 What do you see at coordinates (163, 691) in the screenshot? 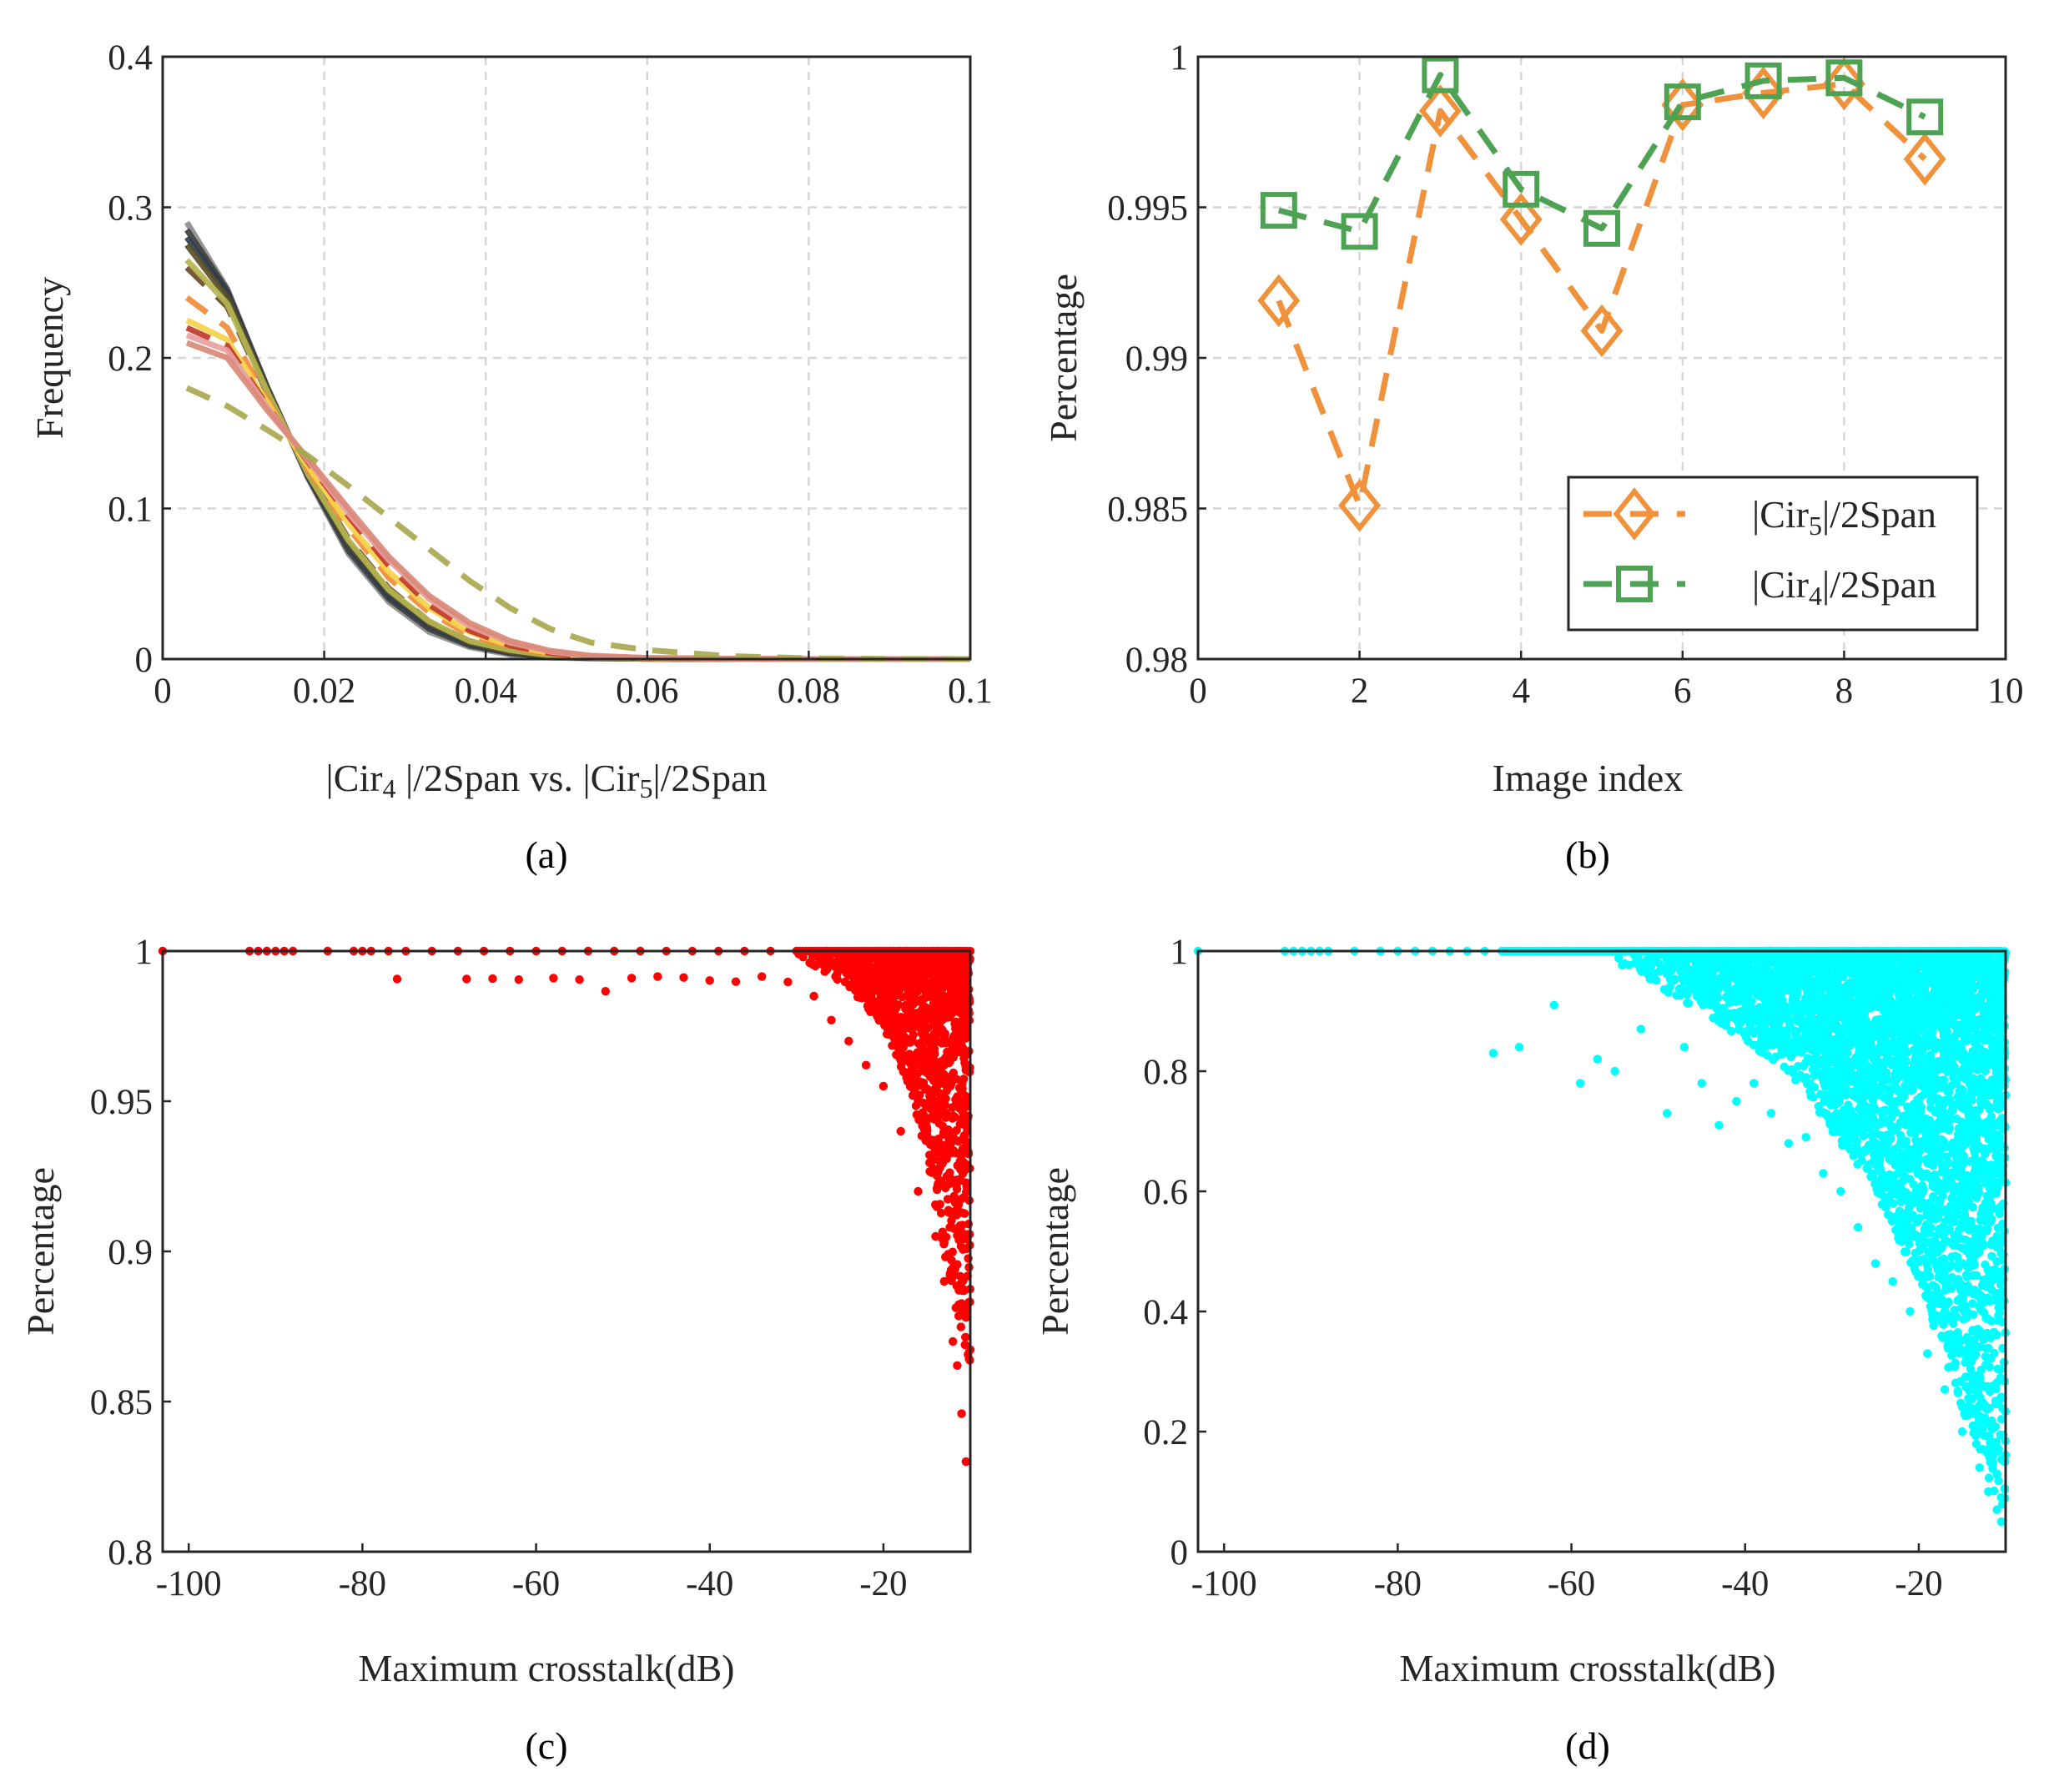
I see `x-tick-label: 0` at bounding box center [163, 691].